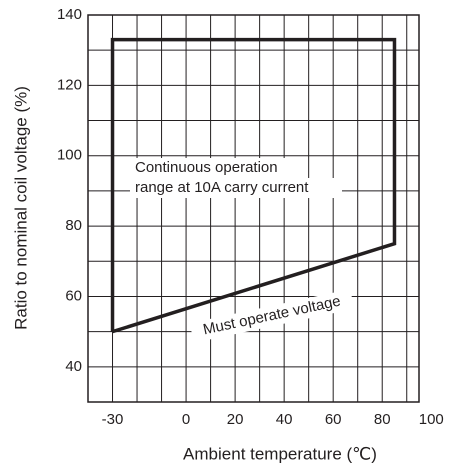 The width and height of the screenshot is (454, 472). Describe the element at coordinates (113, 419) in the screenshot. I see `x-tick-label: -30` at that location.